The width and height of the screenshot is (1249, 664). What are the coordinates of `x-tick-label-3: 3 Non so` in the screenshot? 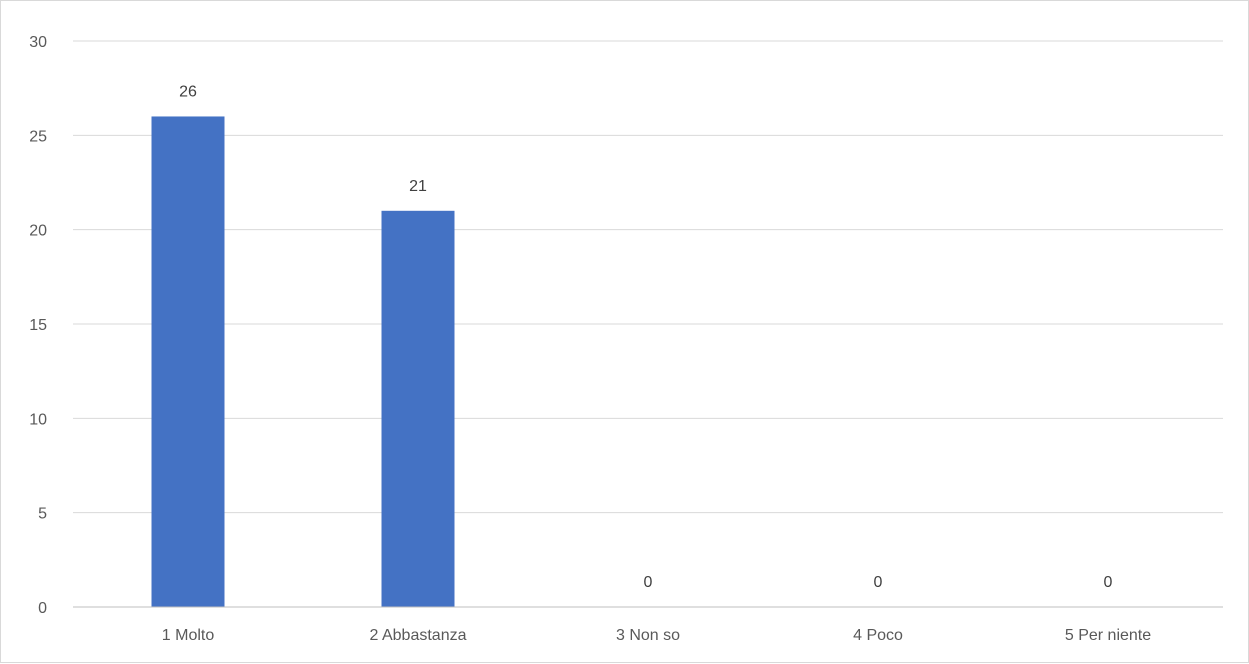 It's located at (648, 635).